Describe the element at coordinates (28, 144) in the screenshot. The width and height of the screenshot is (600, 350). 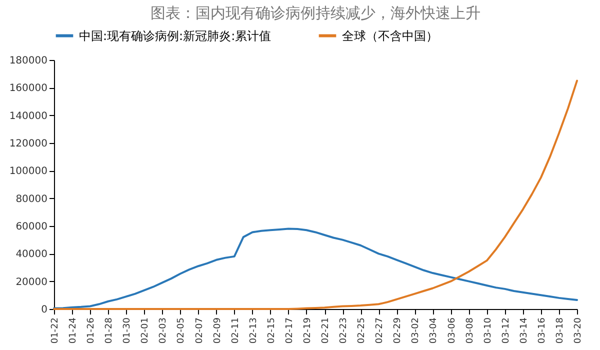
I see `y-tick-label: 120000` at that location.